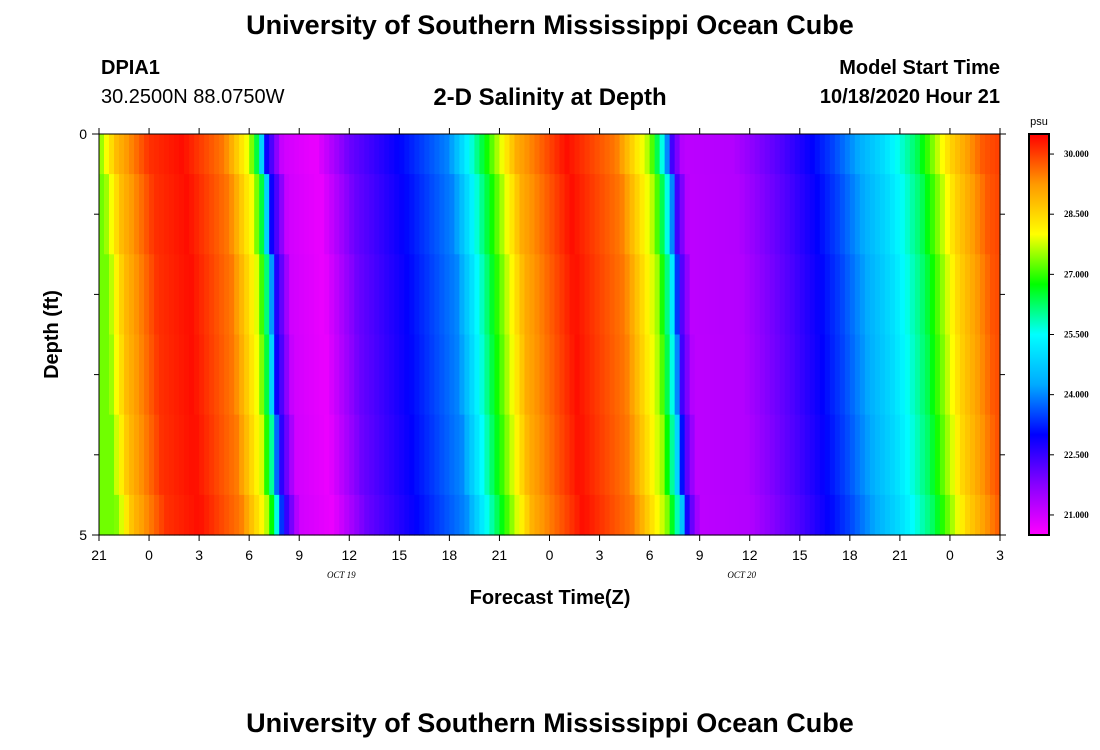 Image resolution: width=1100 pixels, height=750 pixels. I want to click on x-tick-label: 15, so click(800, 555).